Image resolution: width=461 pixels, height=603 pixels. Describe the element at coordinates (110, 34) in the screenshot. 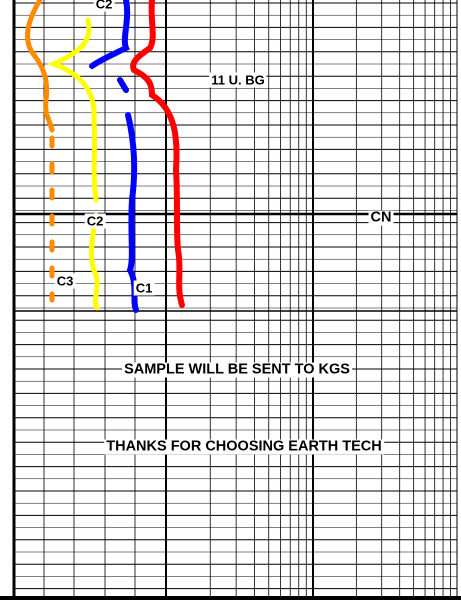

I see `blue-curve-top` at that location.